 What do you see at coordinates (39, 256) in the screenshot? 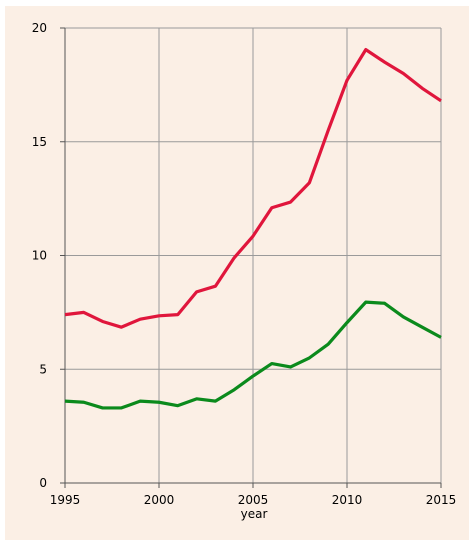
I see `y-tick-label: 10` at bounding box center [39, 256].